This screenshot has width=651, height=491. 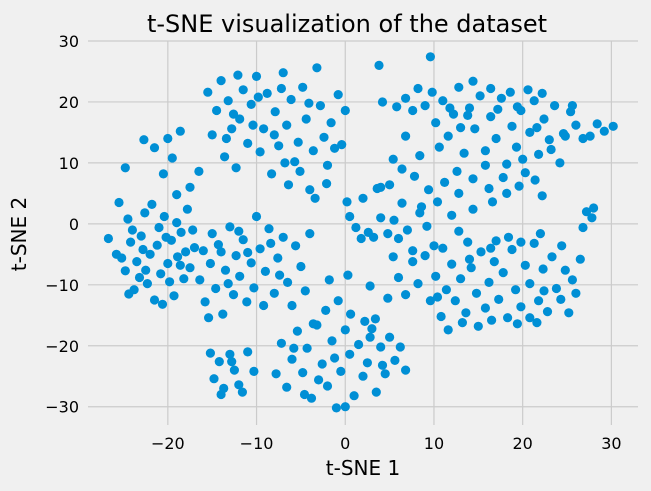 I want to click on y-tick-label: −30, so click(x=62, y=407).